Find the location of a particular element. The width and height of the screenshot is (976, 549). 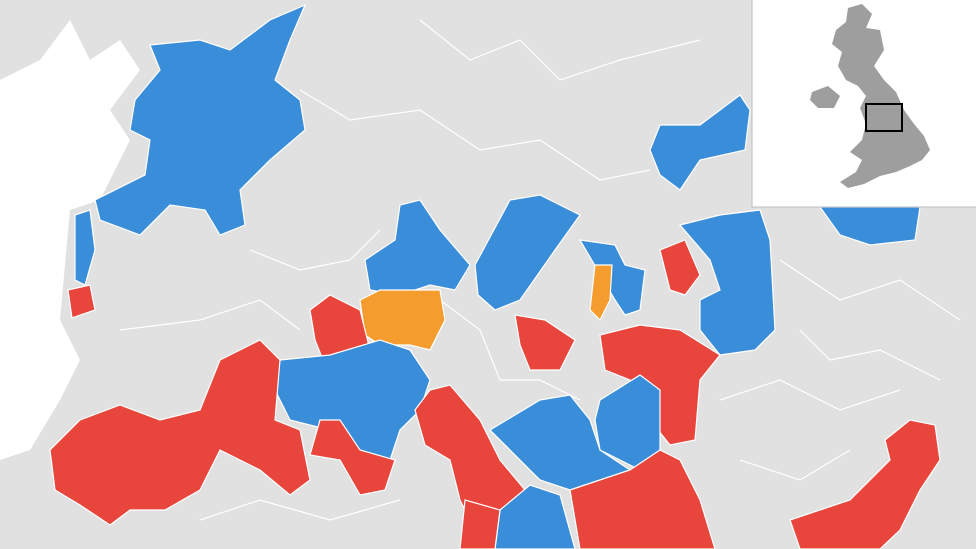

great-britain is located at coordinates (881, 96).